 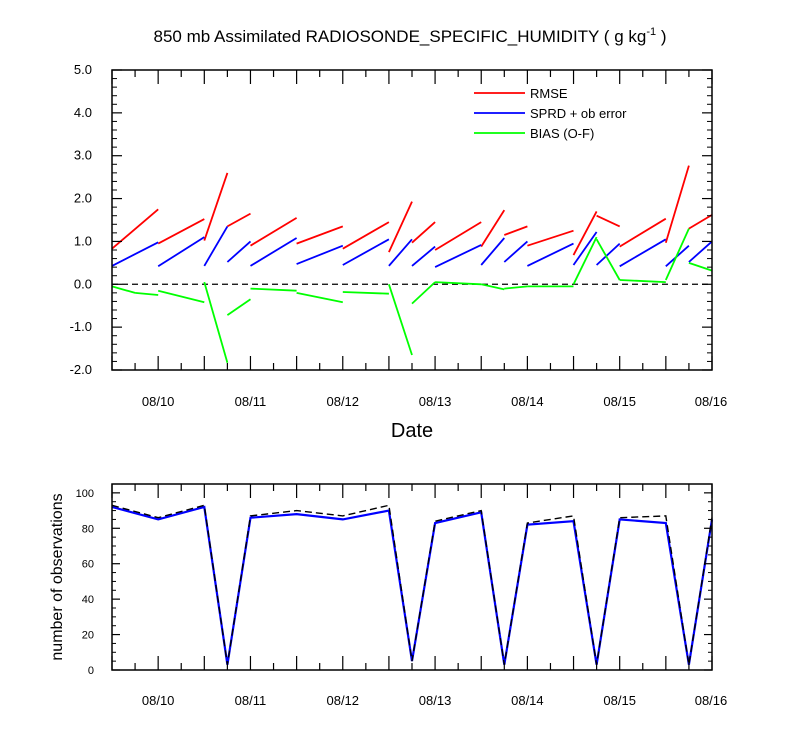 I want to click on y-tick-label: 5.0, so click(x=83, y=69).